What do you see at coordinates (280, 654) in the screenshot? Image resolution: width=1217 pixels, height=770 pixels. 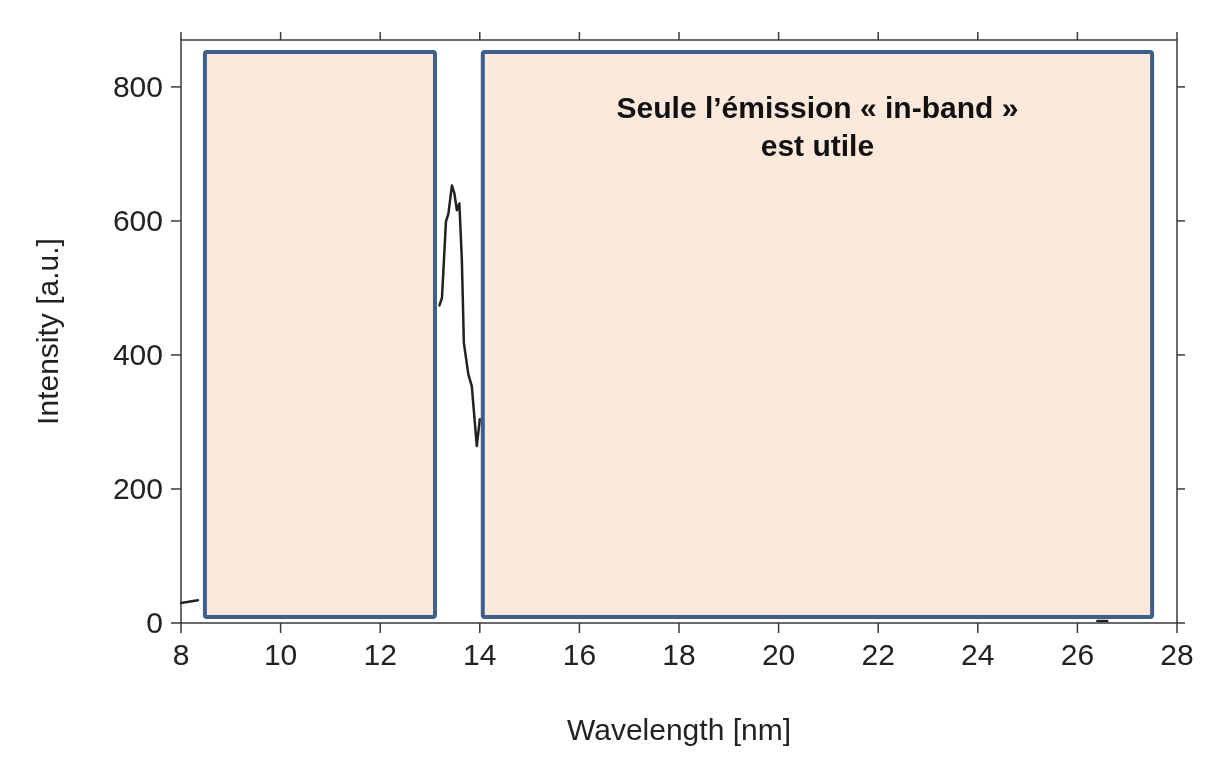 I see `x-tick-label: 10` at bounding box center [280, 654].